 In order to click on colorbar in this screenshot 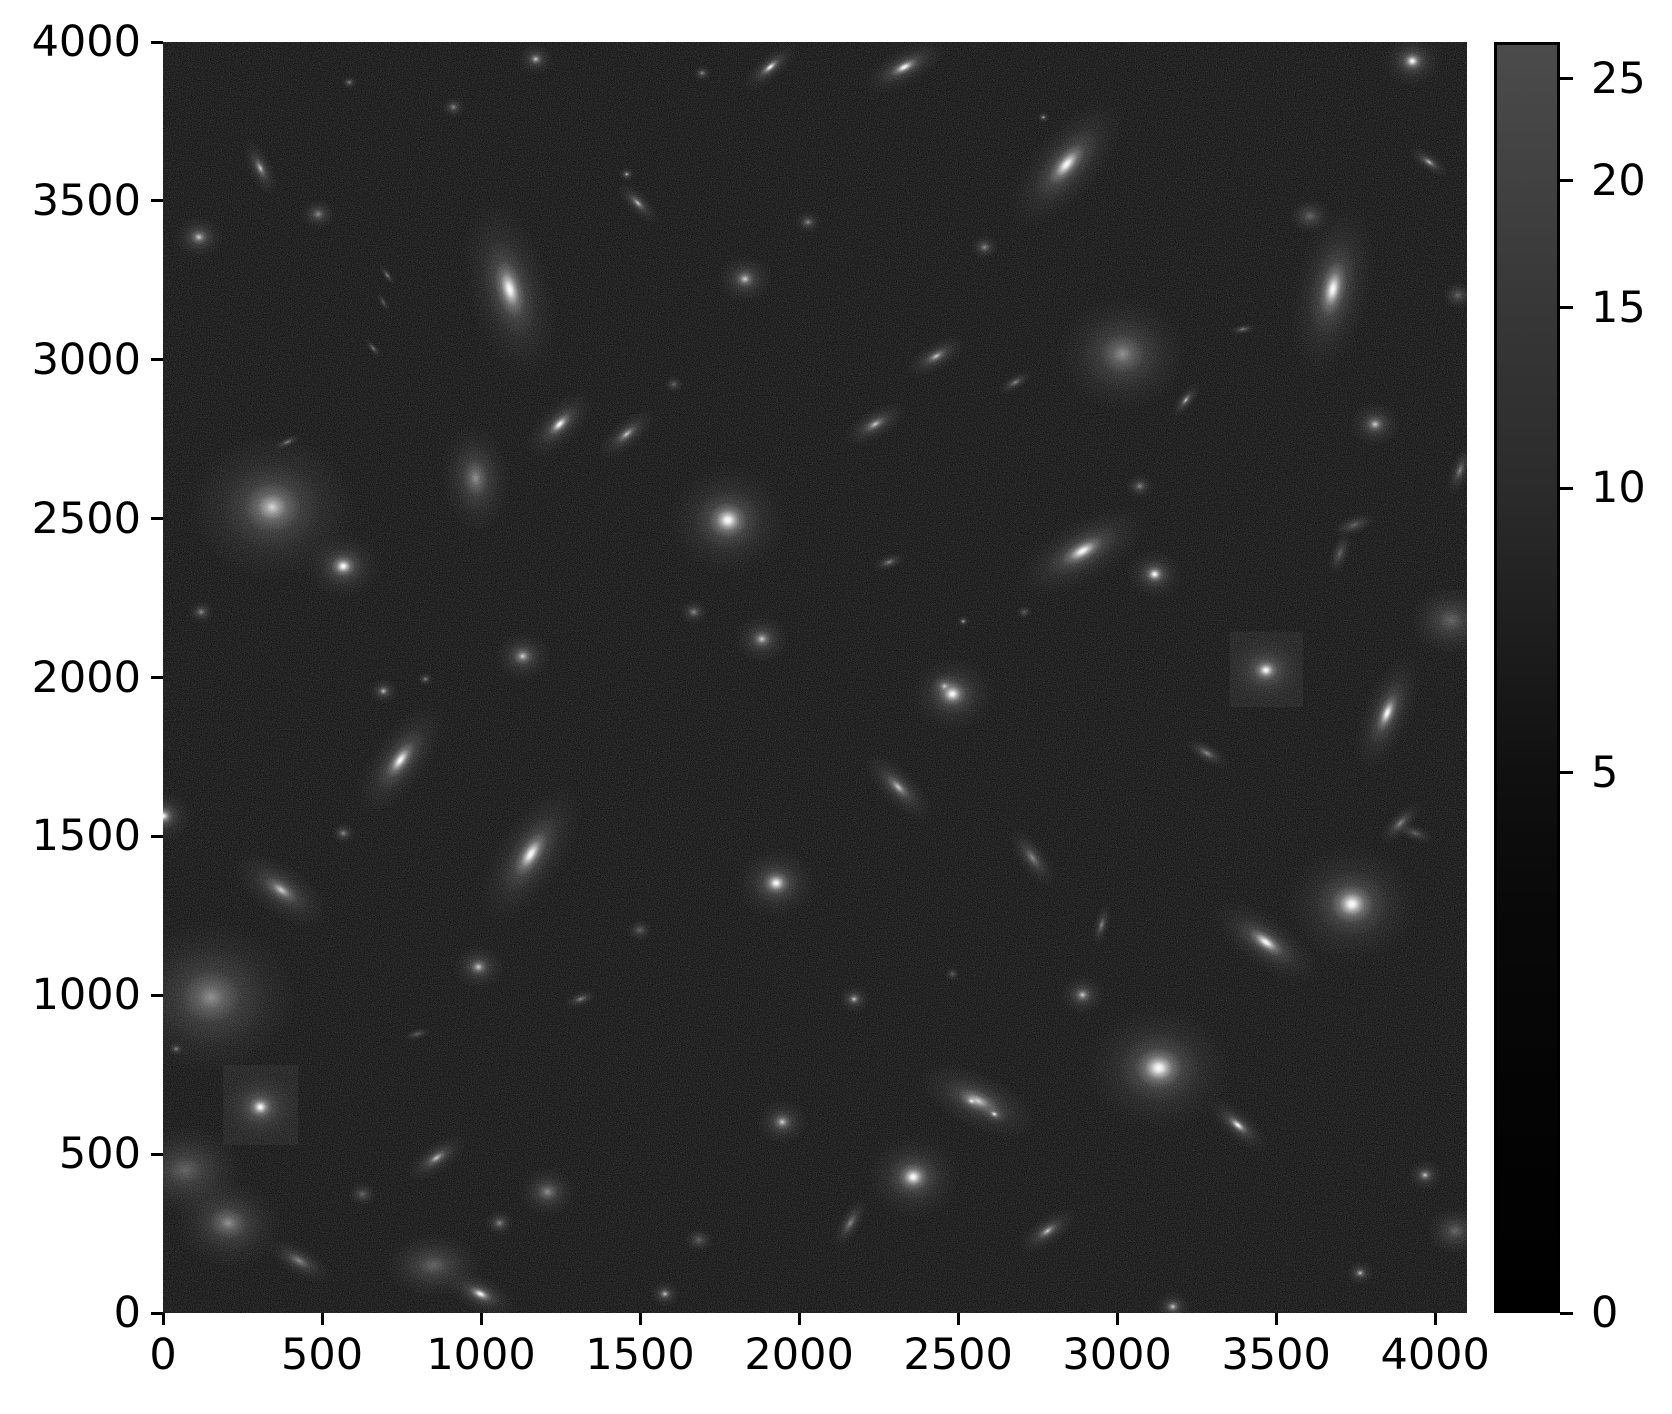, I will do `click(1527, 677)`.